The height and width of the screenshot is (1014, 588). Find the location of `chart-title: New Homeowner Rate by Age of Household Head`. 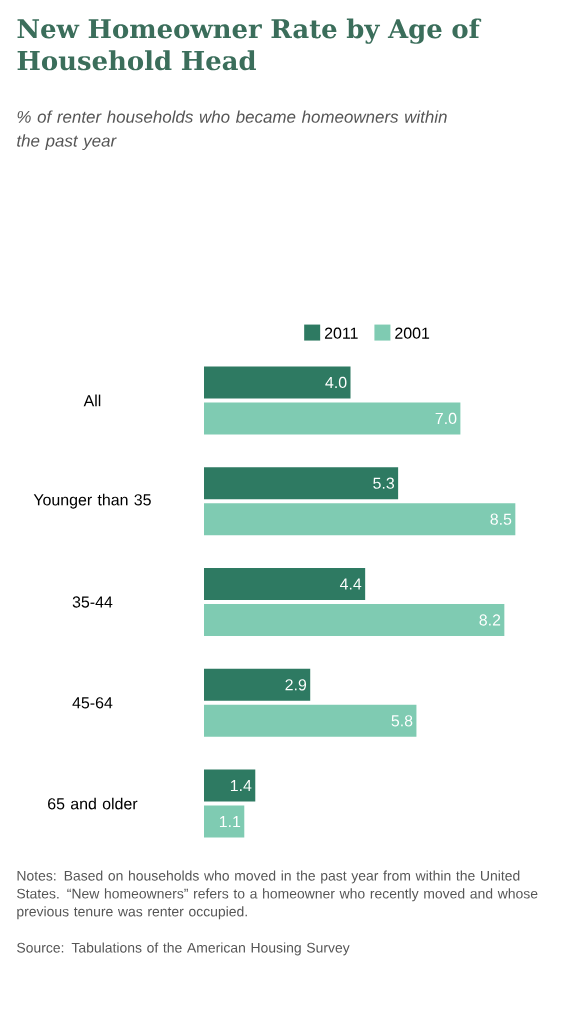

chart-title: New Homeowner Rate by Age of Household Head is located at coordinates (249, 44).